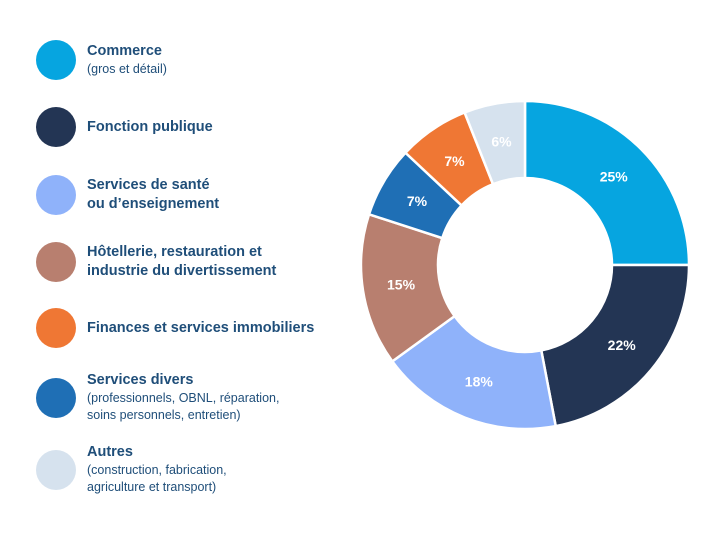  What do you see at coordinates (150, 126) in the screenshot?
I see `legend-label: Fonction publique` at bounding box center [150, 126].